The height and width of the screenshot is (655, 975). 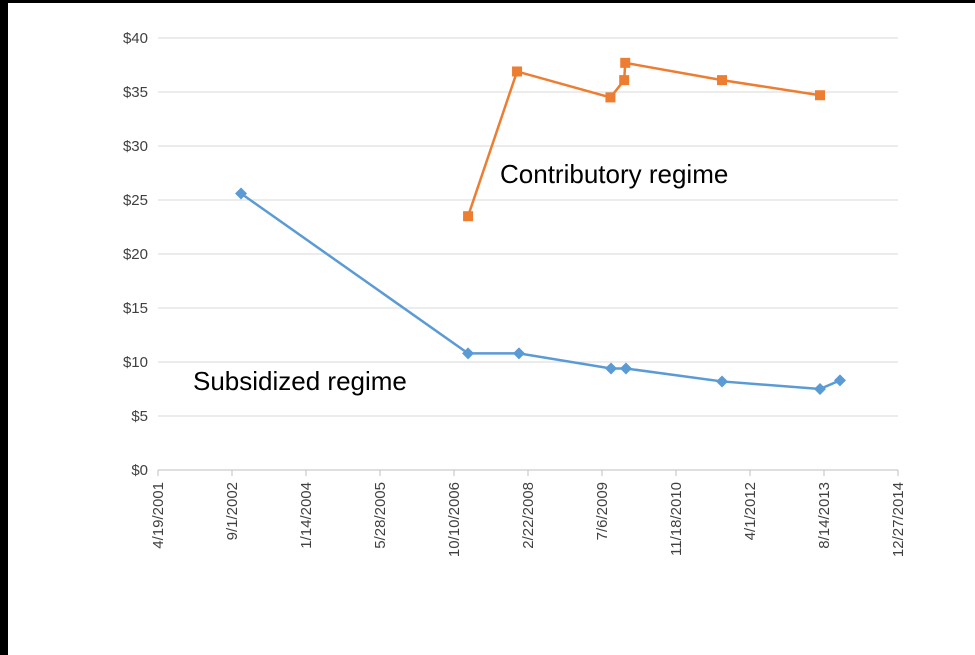 I want to click on x-tick-label: 11/18/2010, so click(x=676, y=519).